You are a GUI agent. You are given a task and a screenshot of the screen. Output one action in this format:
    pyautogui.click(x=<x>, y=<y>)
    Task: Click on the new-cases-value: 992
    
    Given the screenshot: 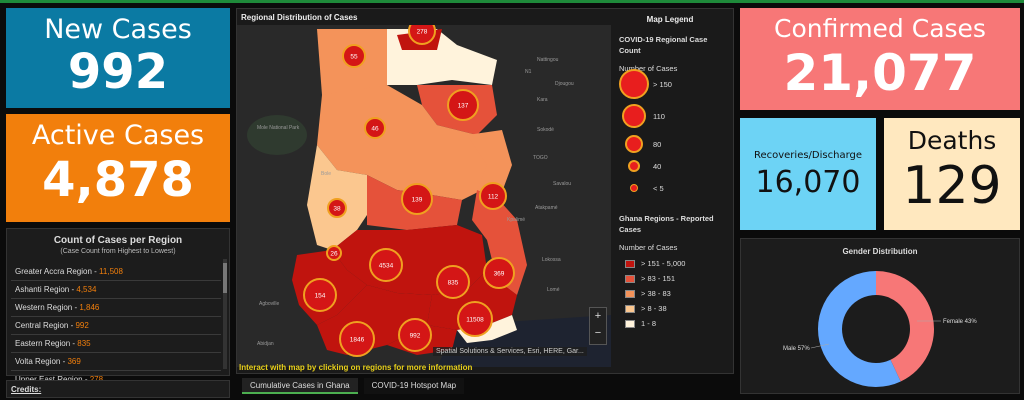 What is the action you would take?
    pyautogui.click(x=118, y=72)
    